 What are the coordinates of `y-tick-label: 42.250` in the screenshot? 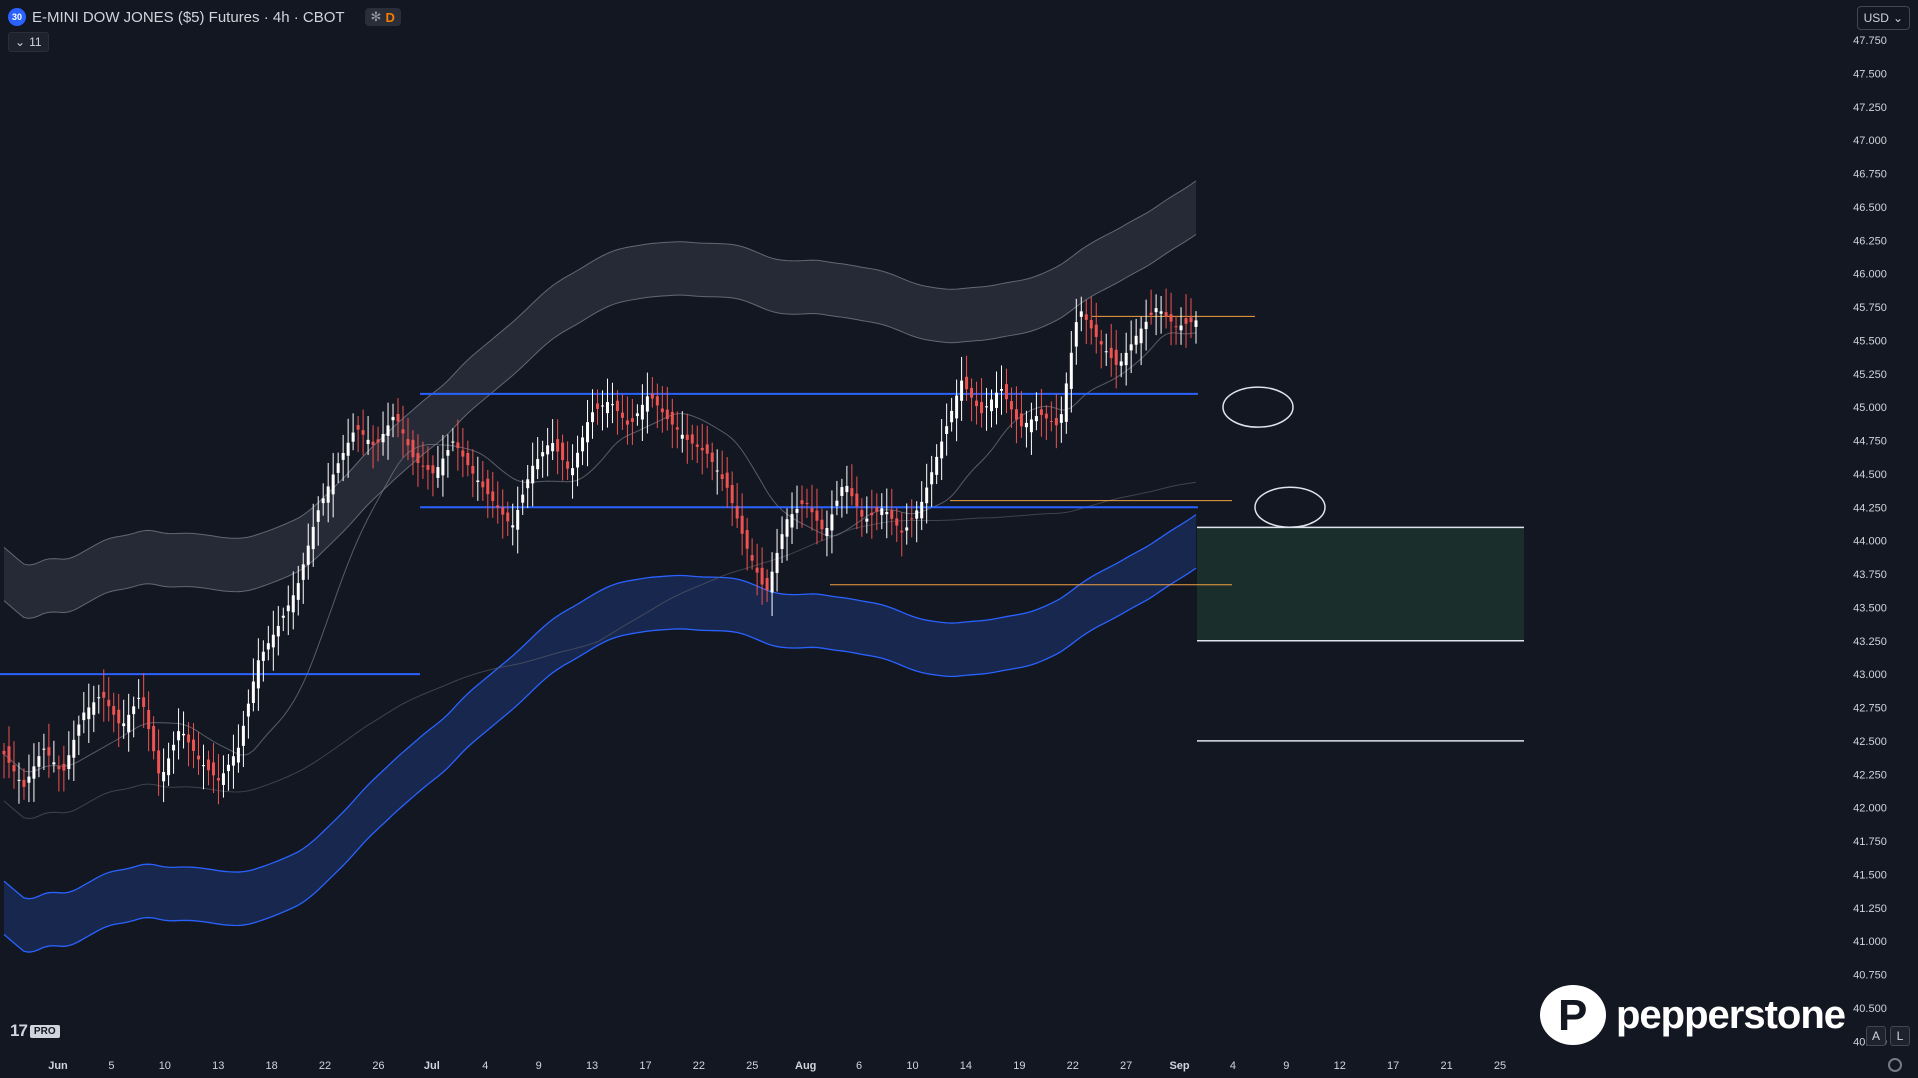 It's located at (1870, 775).